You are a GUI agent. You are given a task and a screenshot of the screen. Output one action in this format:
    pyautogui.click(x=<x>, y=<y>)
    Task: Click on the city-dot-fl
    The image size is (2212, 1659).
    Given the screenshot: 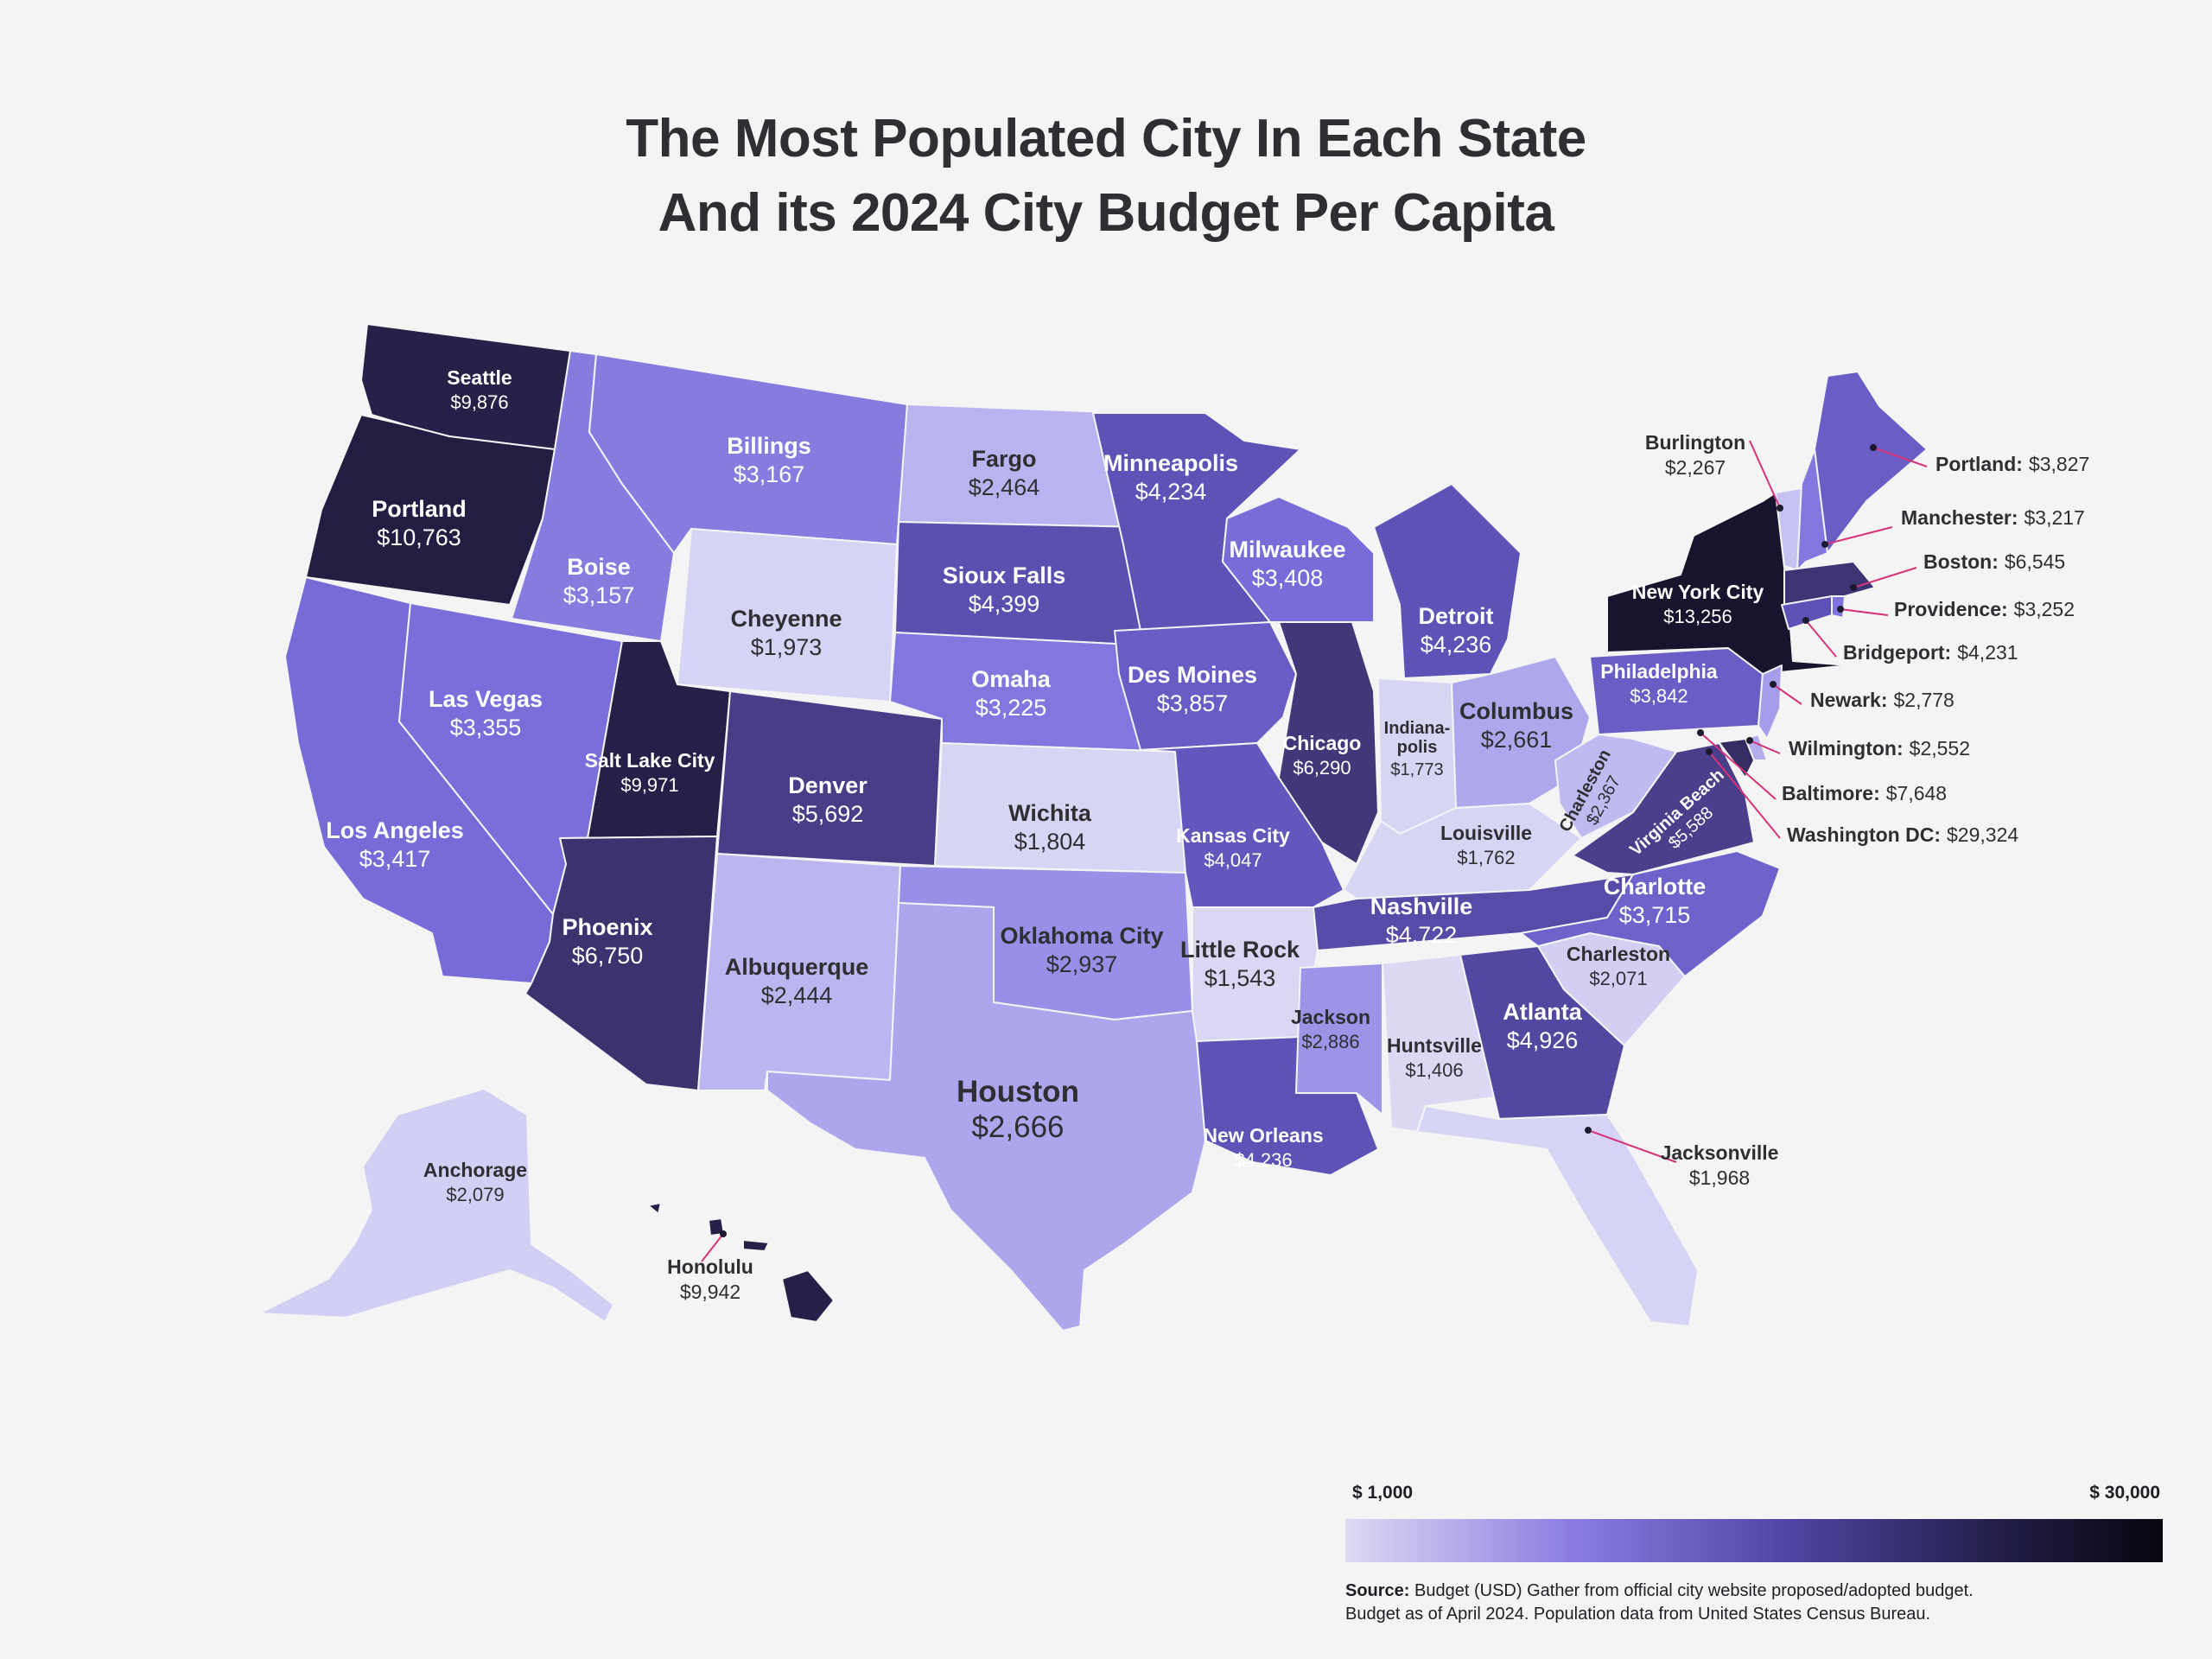 What is the action you would take?
    pyautogui.click(x=1588, y=1130)
    